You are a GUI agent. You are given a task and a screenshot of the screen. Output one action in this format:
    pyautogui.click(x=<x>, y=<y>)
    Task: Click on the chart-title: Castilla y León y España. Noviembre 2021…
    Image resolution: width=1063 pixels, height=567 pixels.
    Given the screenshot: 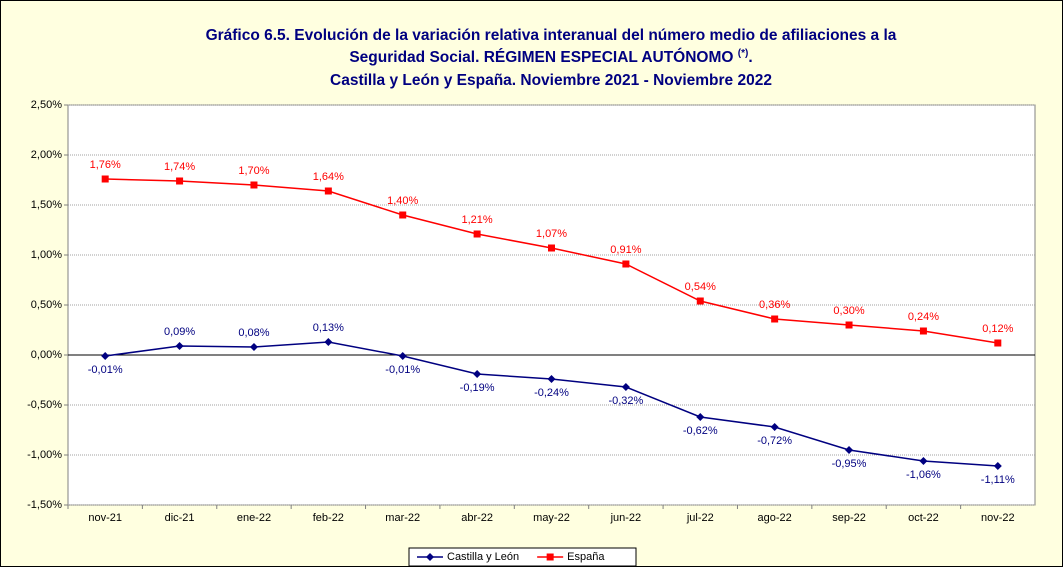 What is the action you would take?
    pyautogui.click(x=551, y=80)
    